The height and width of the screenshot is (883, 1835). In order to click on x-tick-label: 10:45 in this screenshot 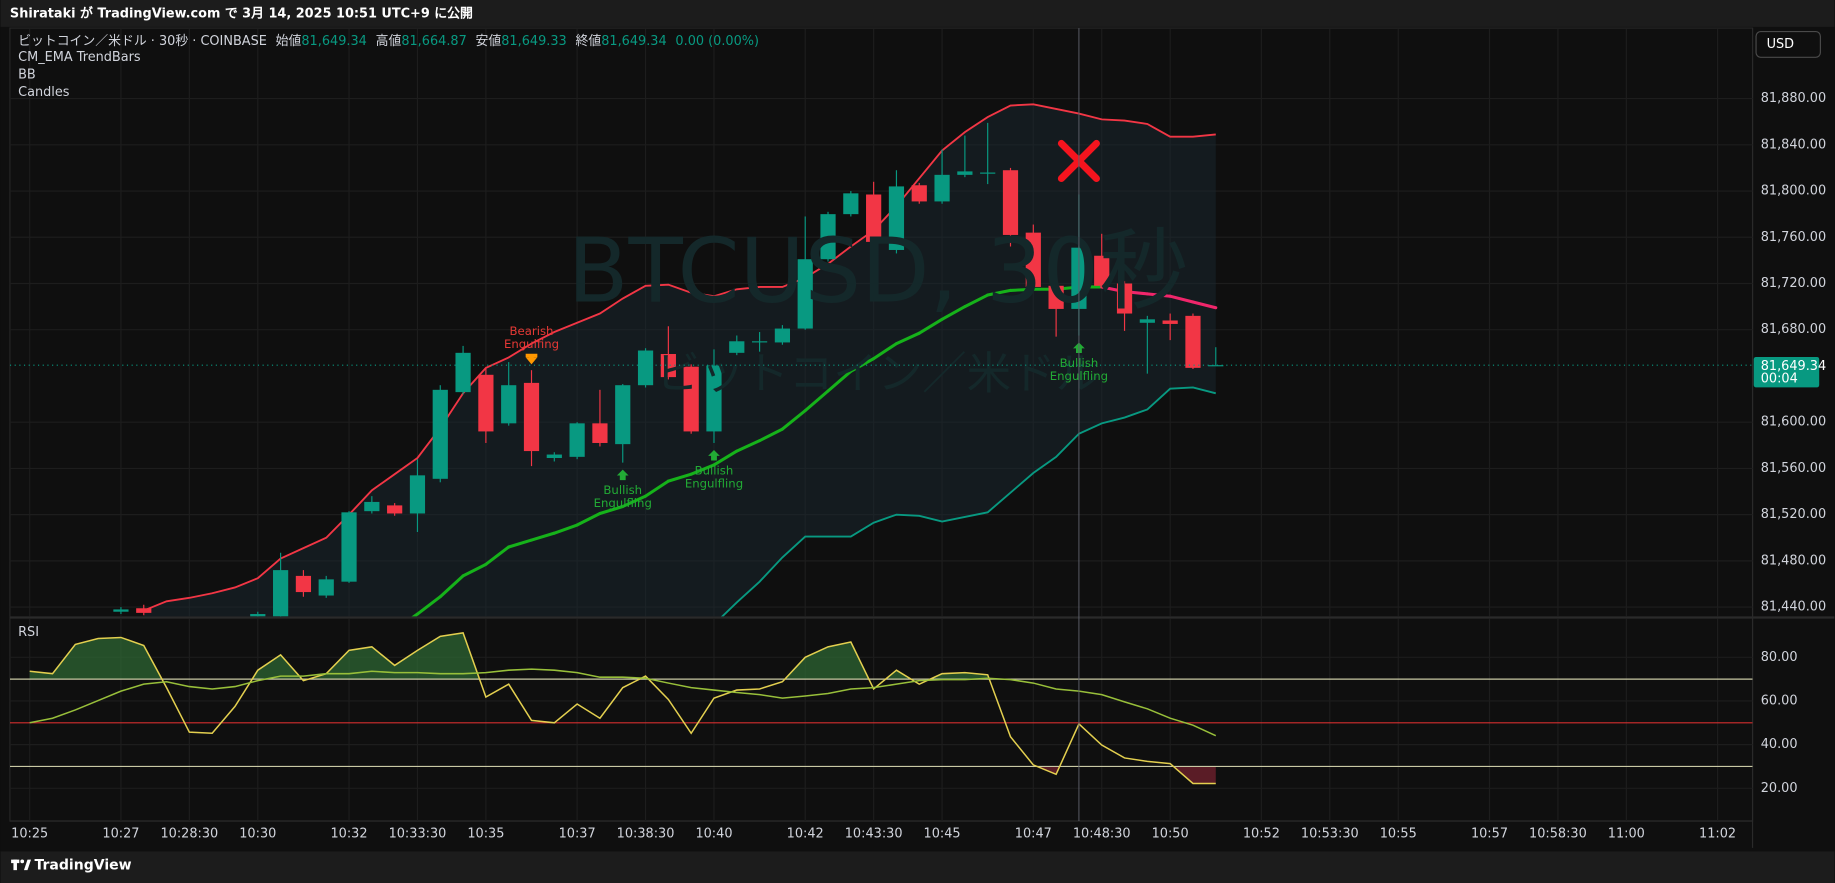, I will do `click(942, 833)`.